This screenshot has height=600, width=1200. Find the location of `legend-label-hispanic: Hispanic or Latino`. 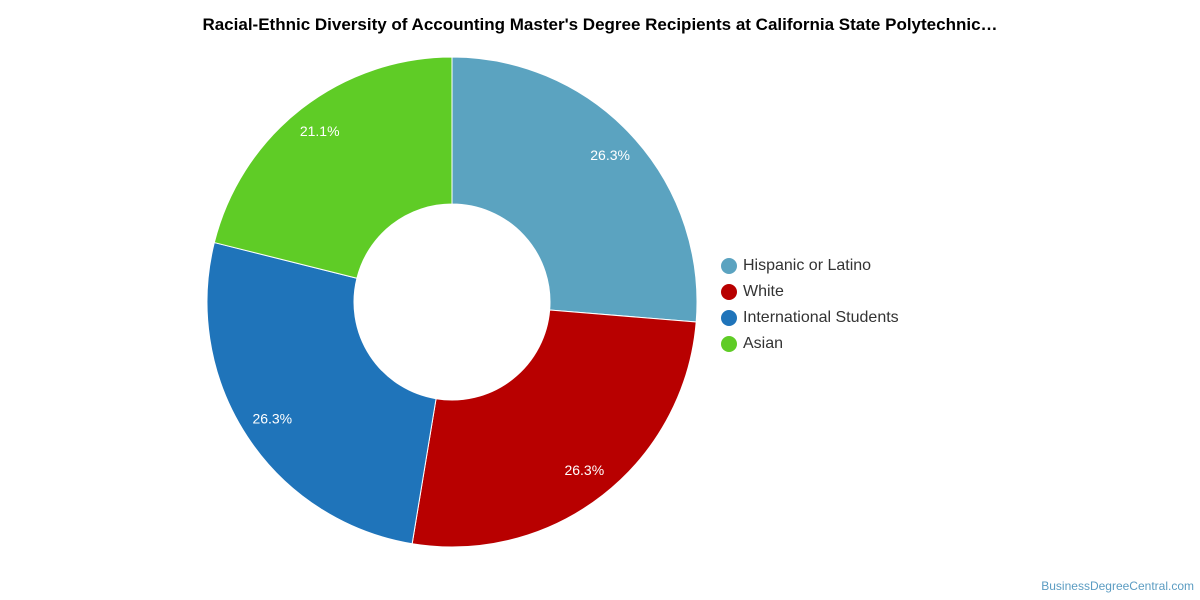

legend-label-hispanic: Hispanic or Latino is located at coordinates (807, 265).